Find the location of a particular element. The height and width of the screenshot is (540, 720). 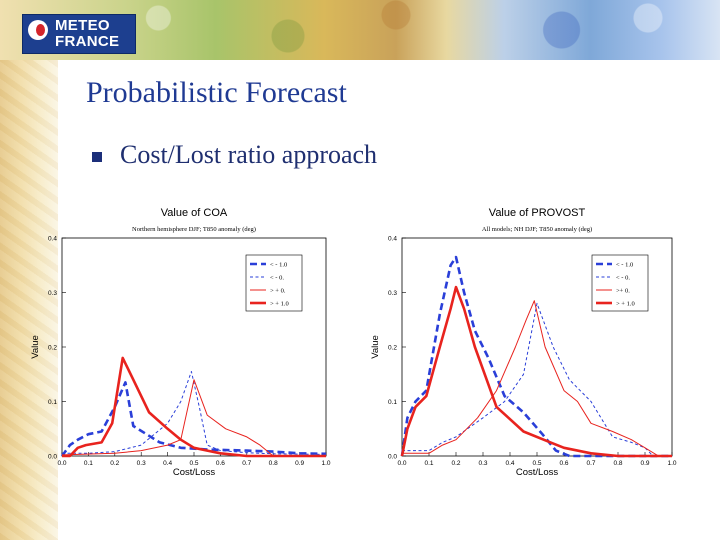

legend-box is located at coordinates (274, 283).